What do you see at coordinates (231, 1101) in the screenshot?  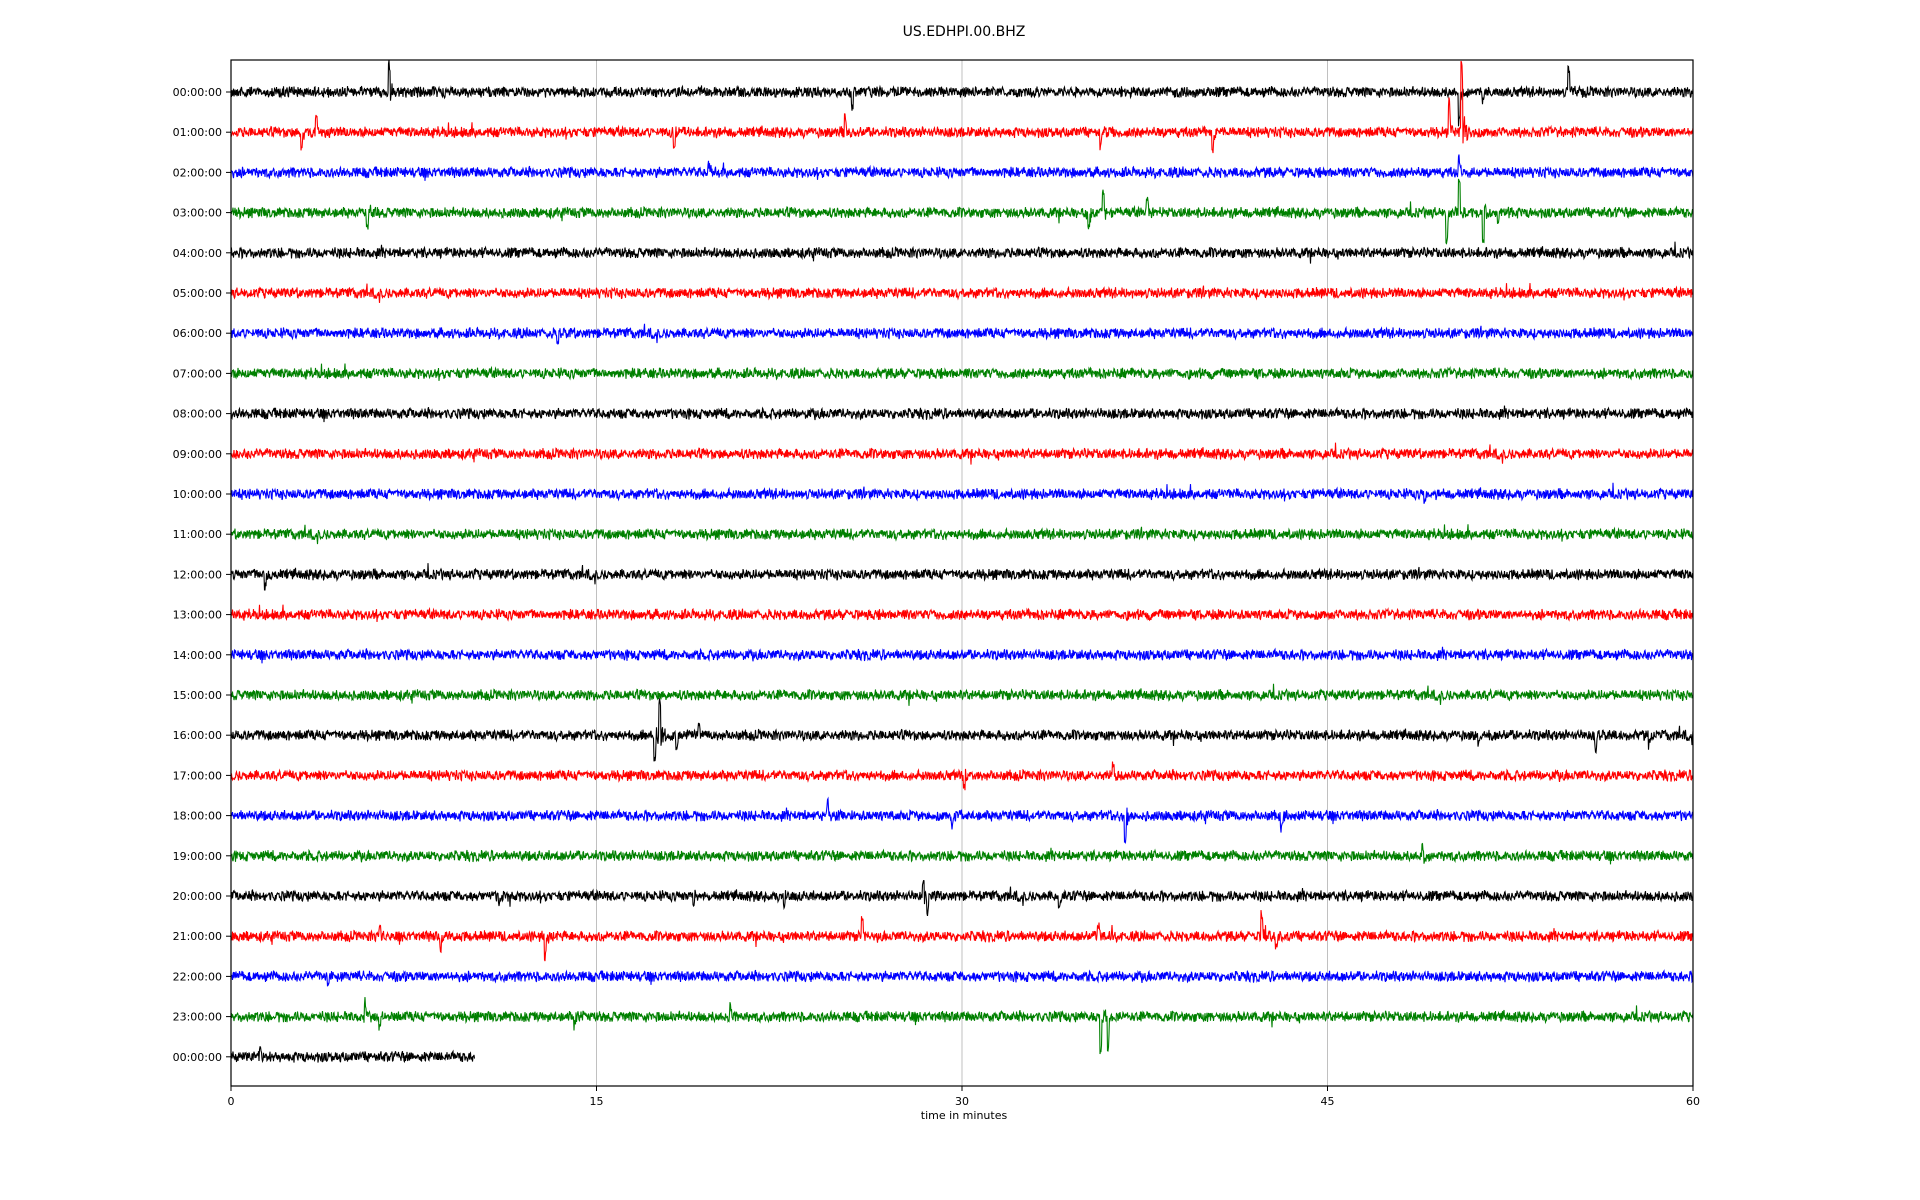 I see `x-tick-label: 0` at bounding box center [231, 1101].